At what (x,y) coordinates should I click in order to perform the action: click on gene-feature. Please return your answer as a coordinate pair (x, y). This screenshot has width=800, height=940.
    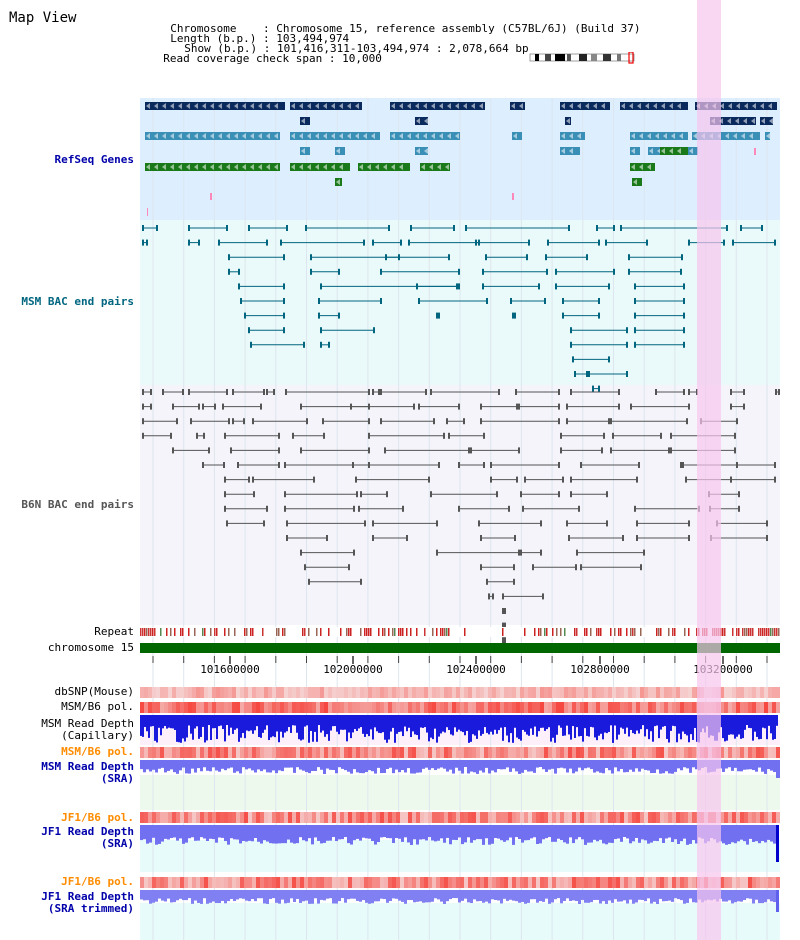
    Looking at the image, I should click on (517, 106).